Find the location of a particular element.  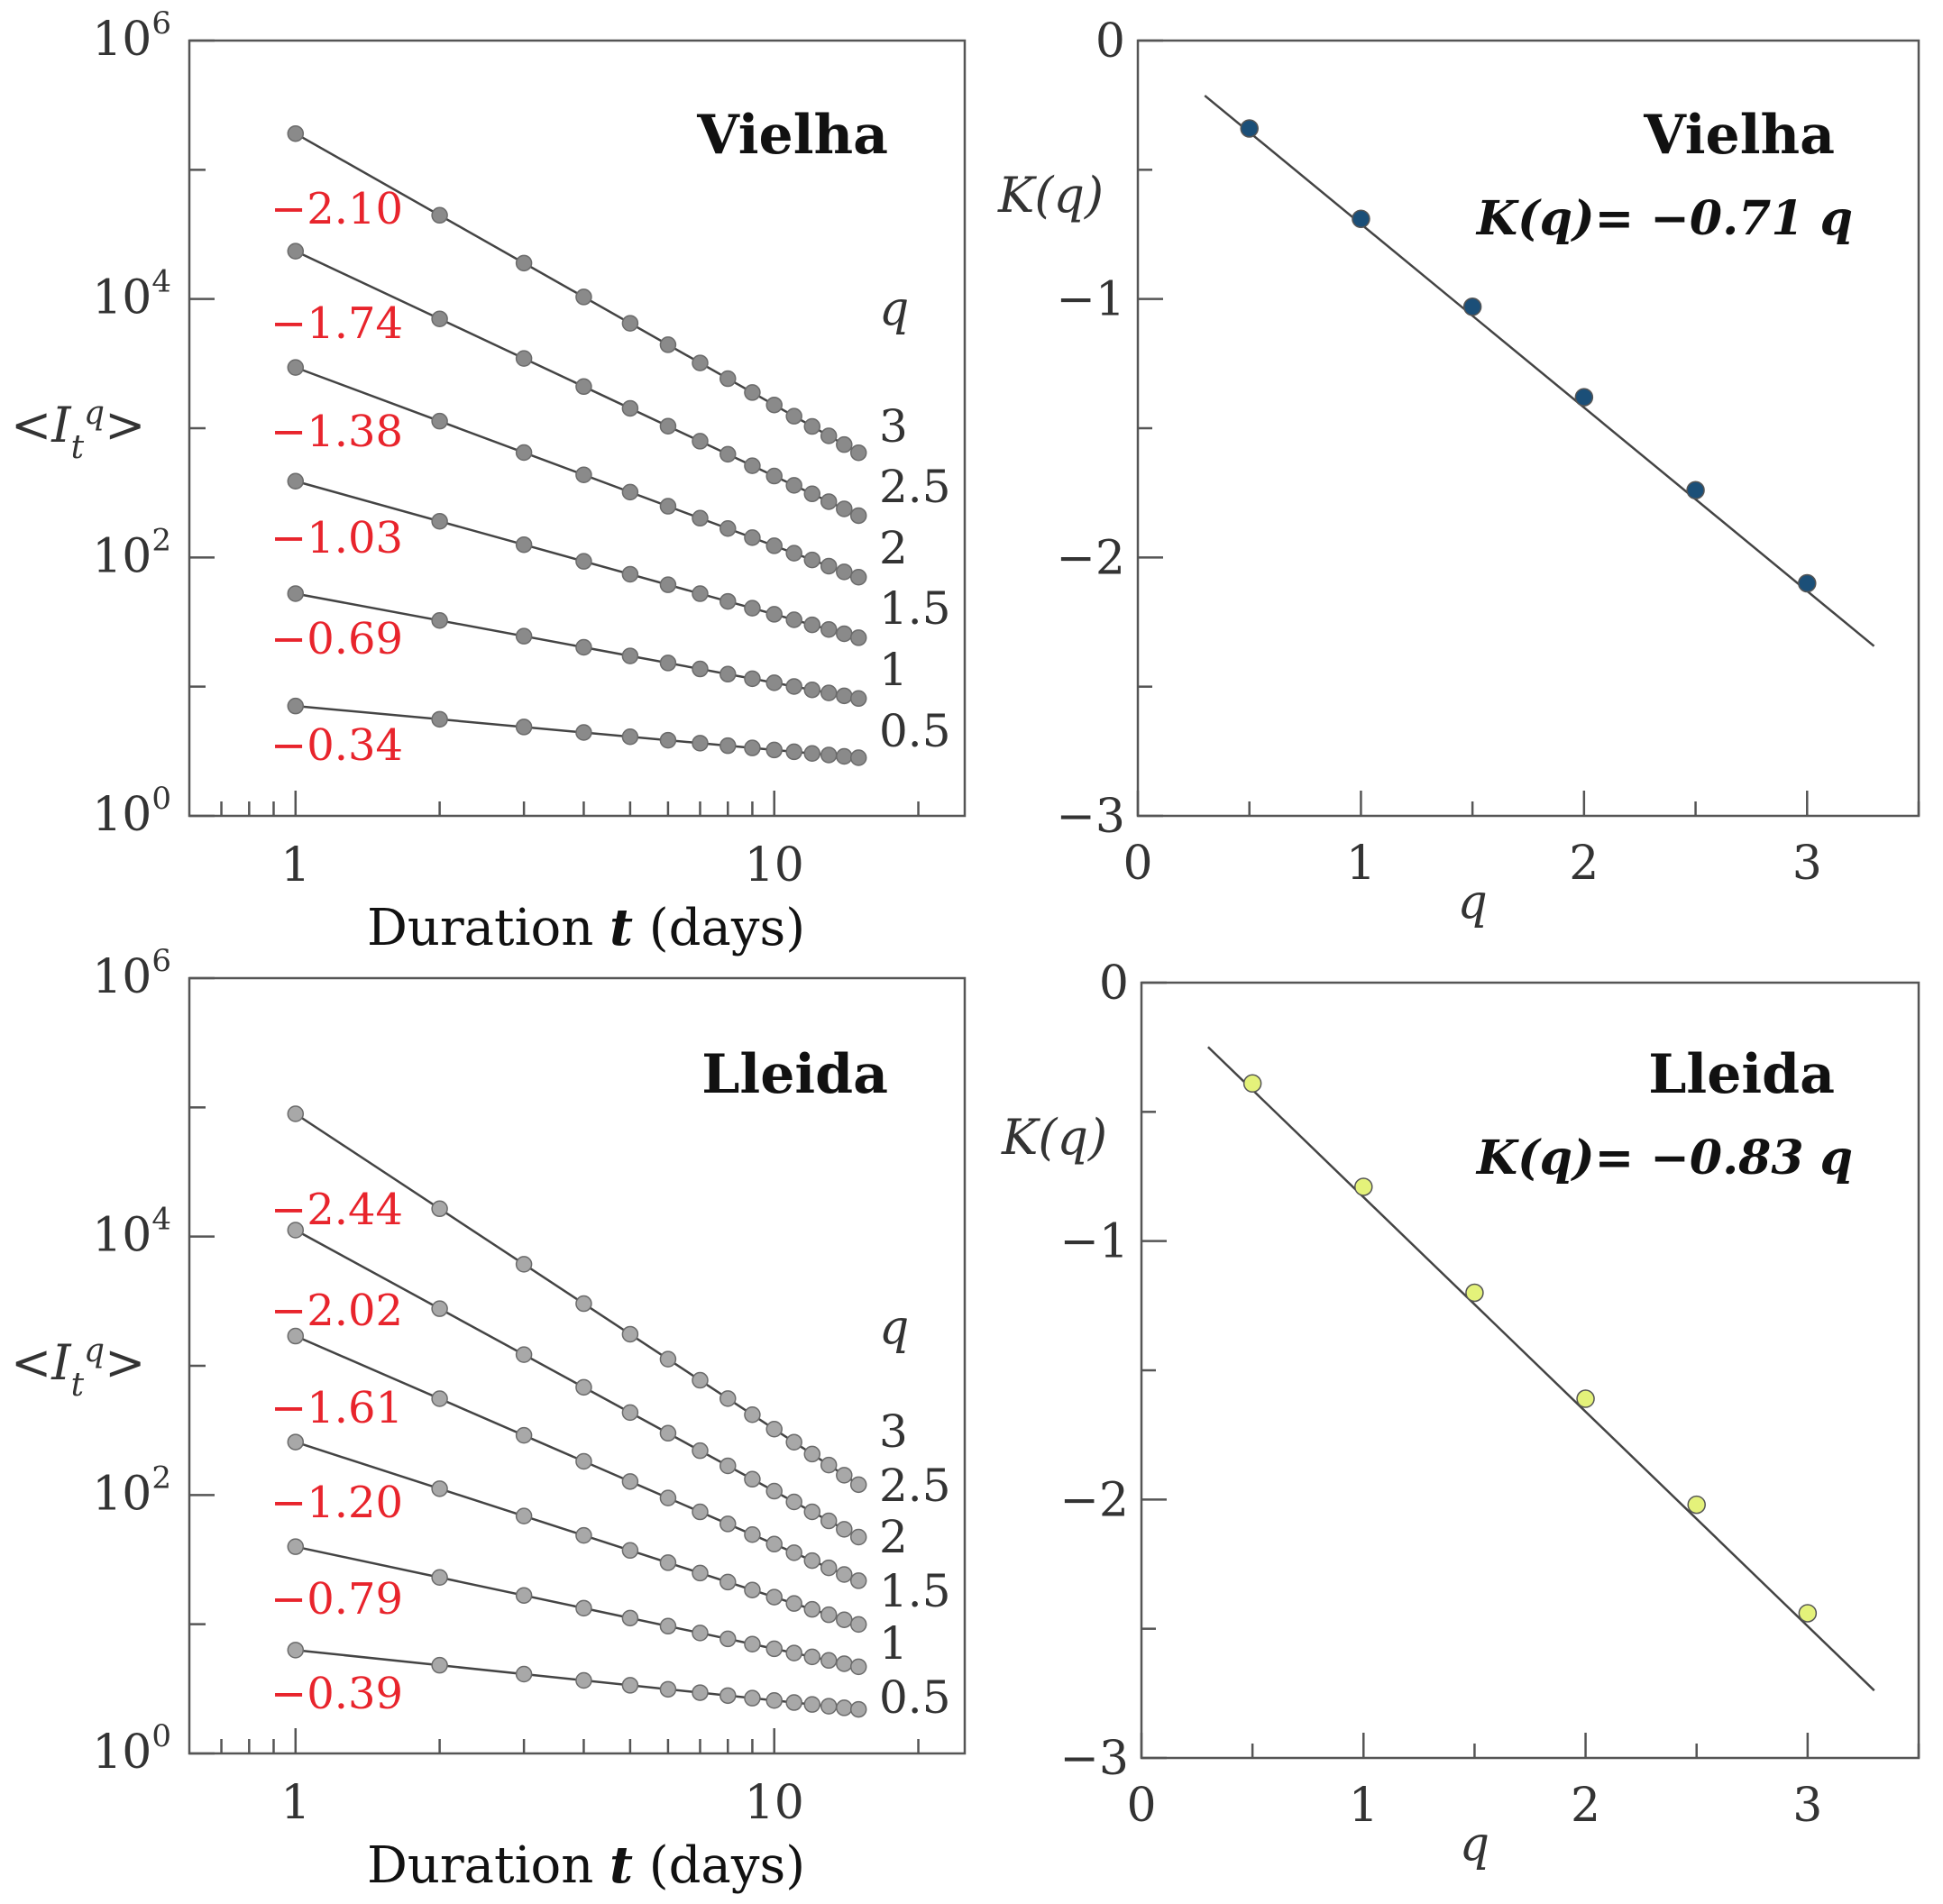

q-value-label: 3 is located at coordinates (893, 427).